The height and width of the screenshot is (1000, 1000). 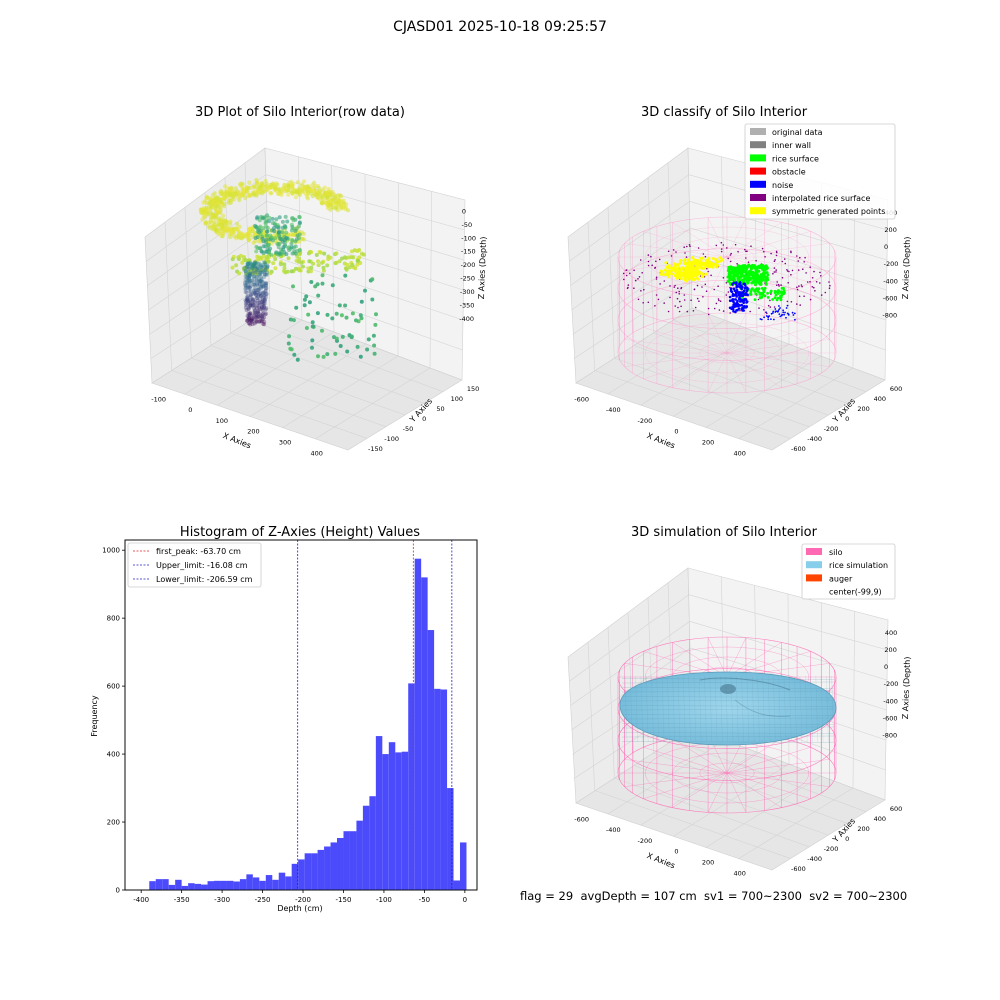 I want to click on sim-silo-ring, so click(x=727, y=773).